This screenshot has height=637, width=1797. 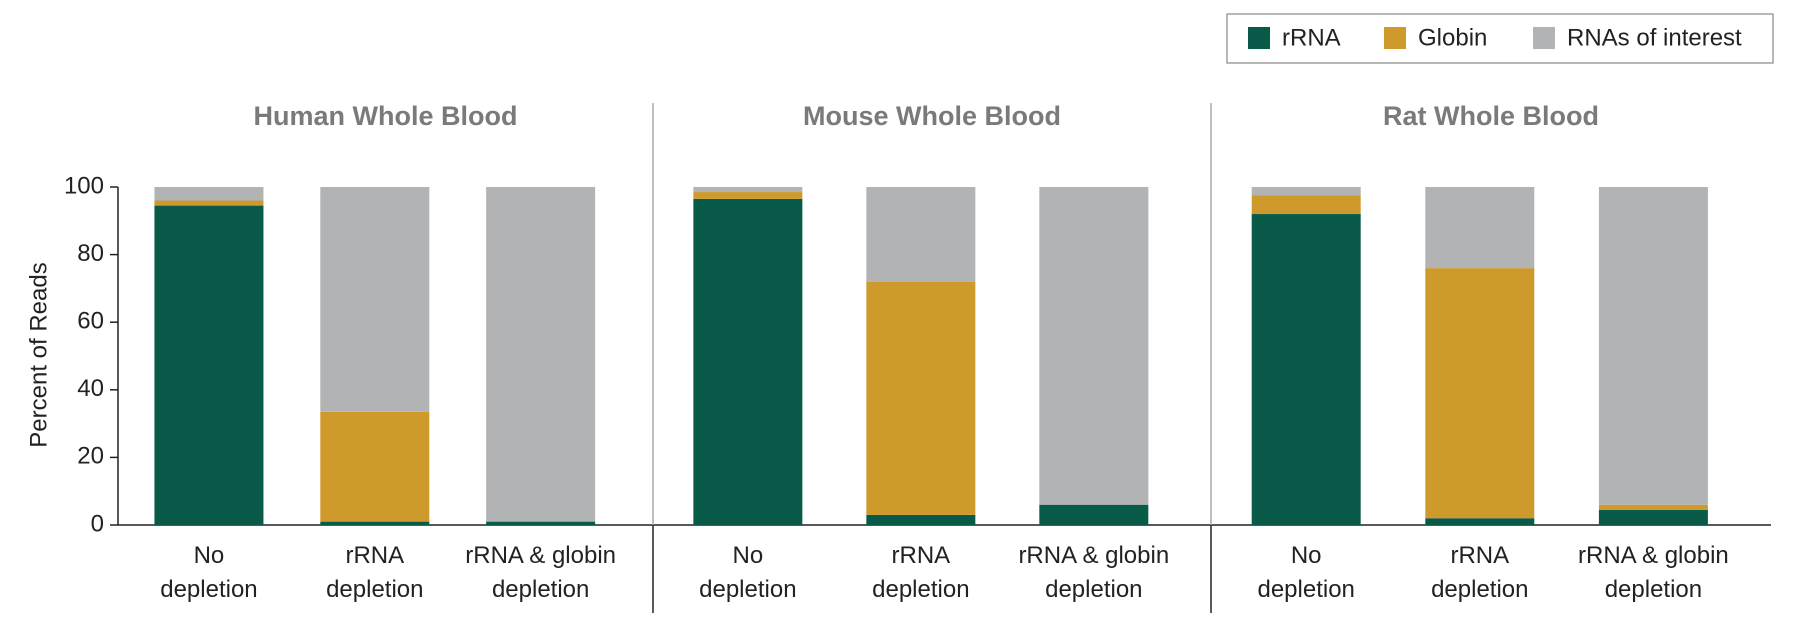 I want to click on y-axis-label: Percent of Reads, so click(x=38, y=354).